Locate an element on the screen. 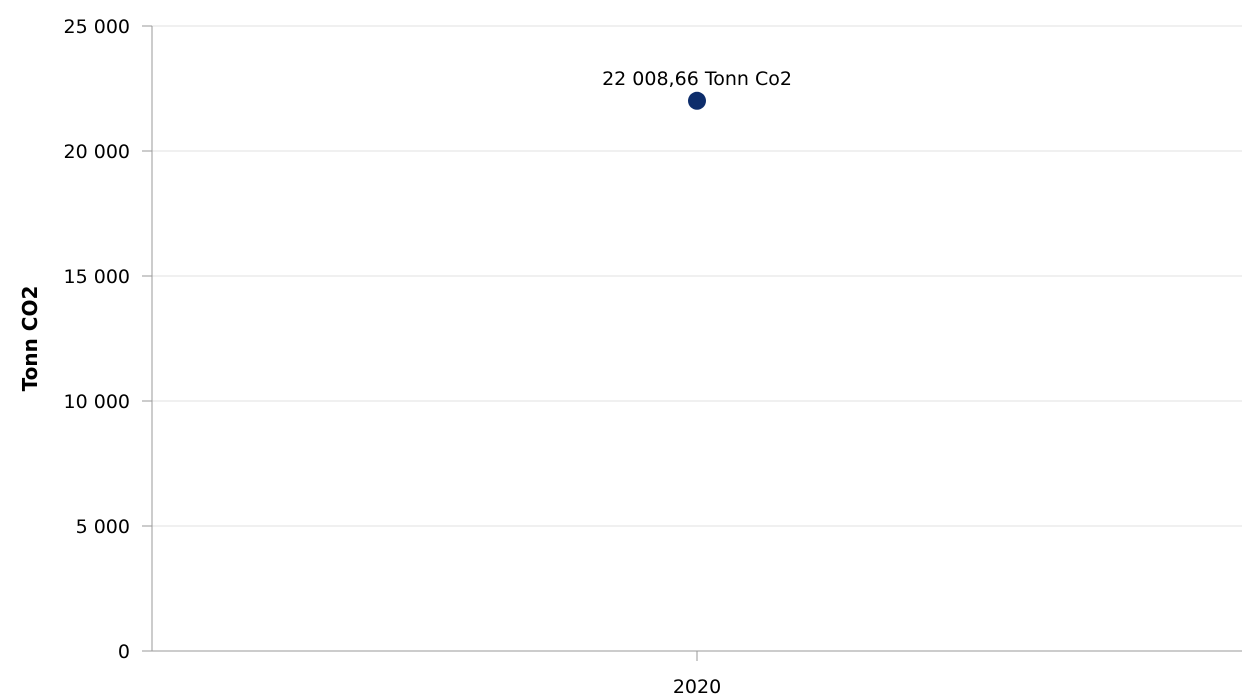  y-tick-labels: 0 5 000 10 000 15 000 20 000 25 000 is located at coordinates (108, 339).